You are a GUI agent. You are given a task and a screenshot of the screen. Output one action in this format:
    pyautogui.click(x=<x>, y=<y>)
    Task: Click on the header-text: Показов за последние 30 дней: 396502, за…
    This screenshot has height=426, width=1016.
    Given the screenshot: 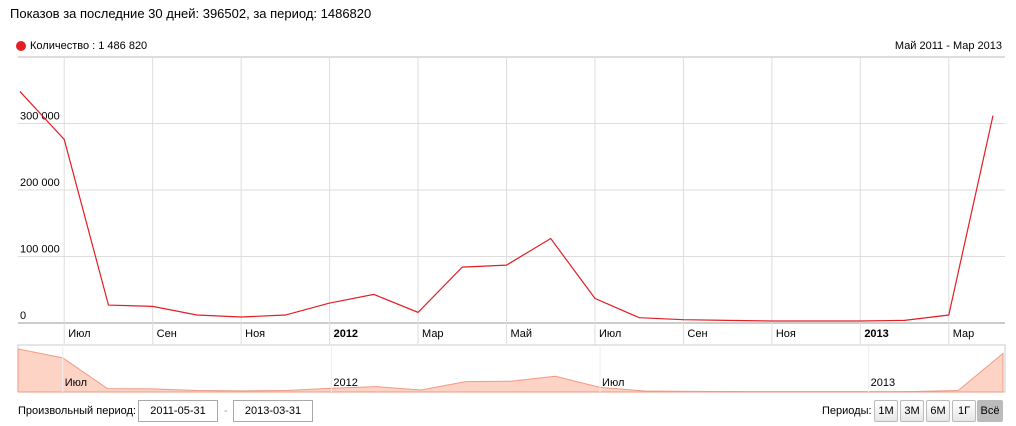 What is the action you would take?
    pyautogui.click(x=191, y=13)
    